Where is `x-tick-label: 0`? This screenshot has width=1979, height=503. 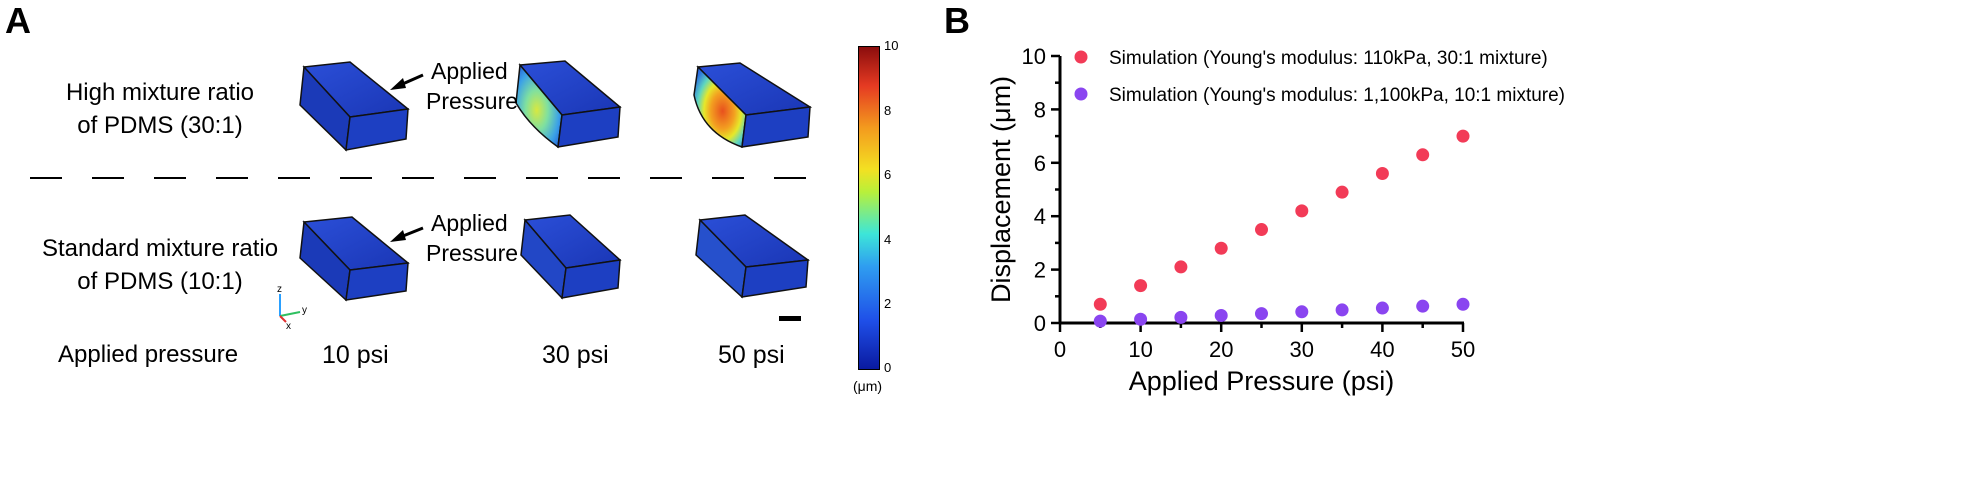 x-tick-label: 0 is located at coordinates (1060, 349).